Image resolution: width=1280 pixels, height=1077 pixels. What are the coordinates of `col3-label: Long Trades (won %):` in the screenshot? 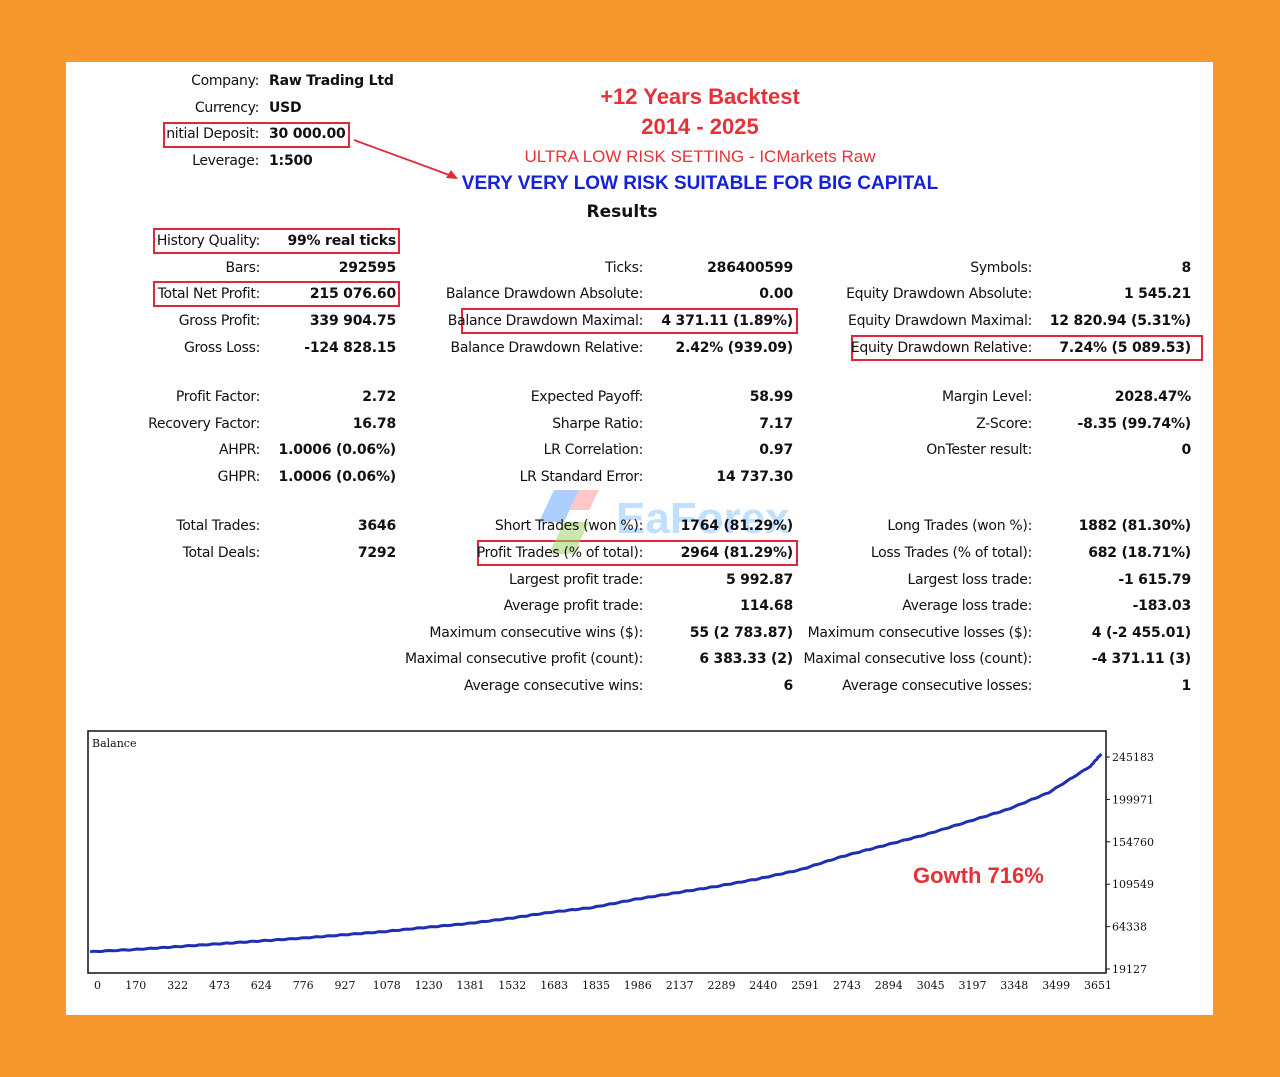 It's located at (959, 526).